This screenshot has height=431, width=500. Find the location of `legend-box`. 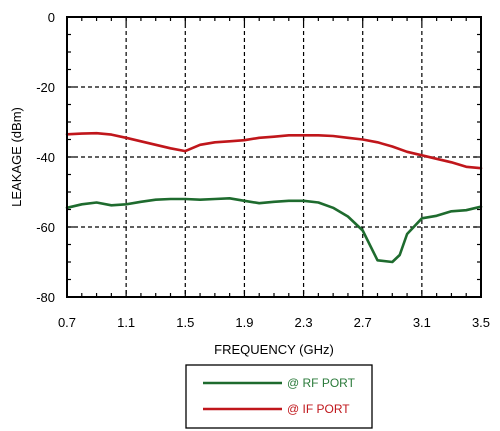

legend-box is located at coordinates (279, 396).